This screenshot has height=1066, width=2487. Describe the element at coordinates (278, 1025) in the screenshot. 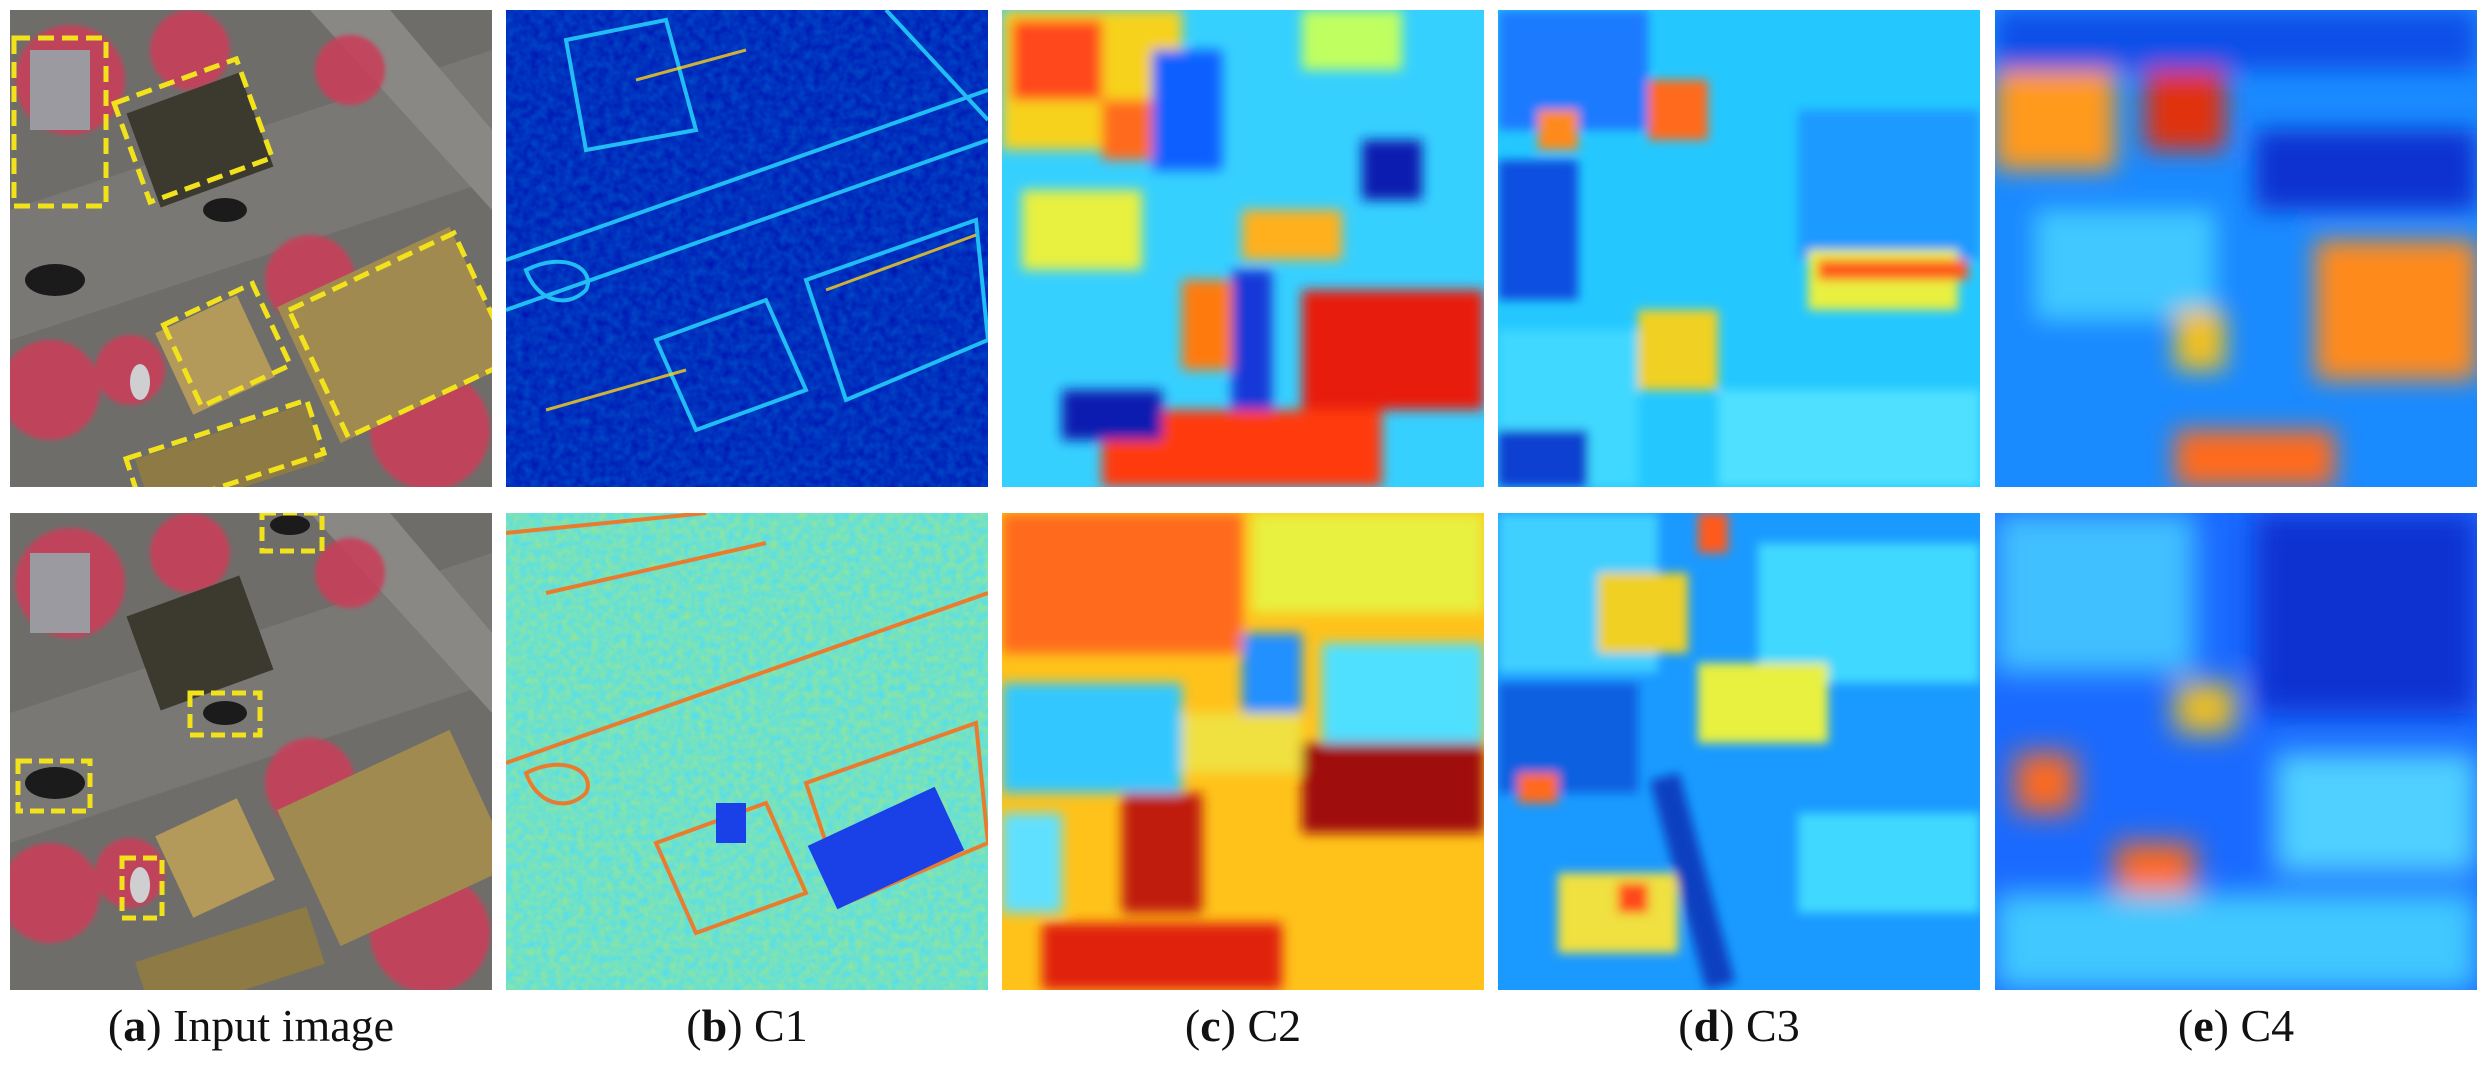

I see `caption-text: Input image` at that location.